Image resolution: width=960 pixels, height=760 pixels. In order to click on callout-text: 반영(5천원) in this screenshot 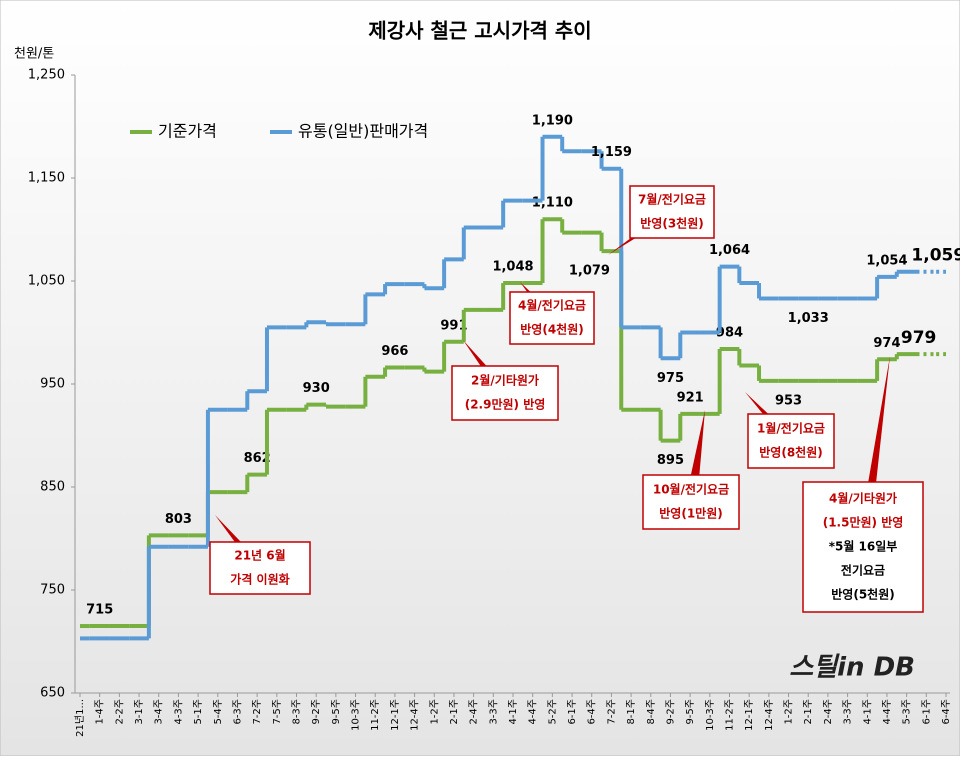, I will do `click(862, 594)`.